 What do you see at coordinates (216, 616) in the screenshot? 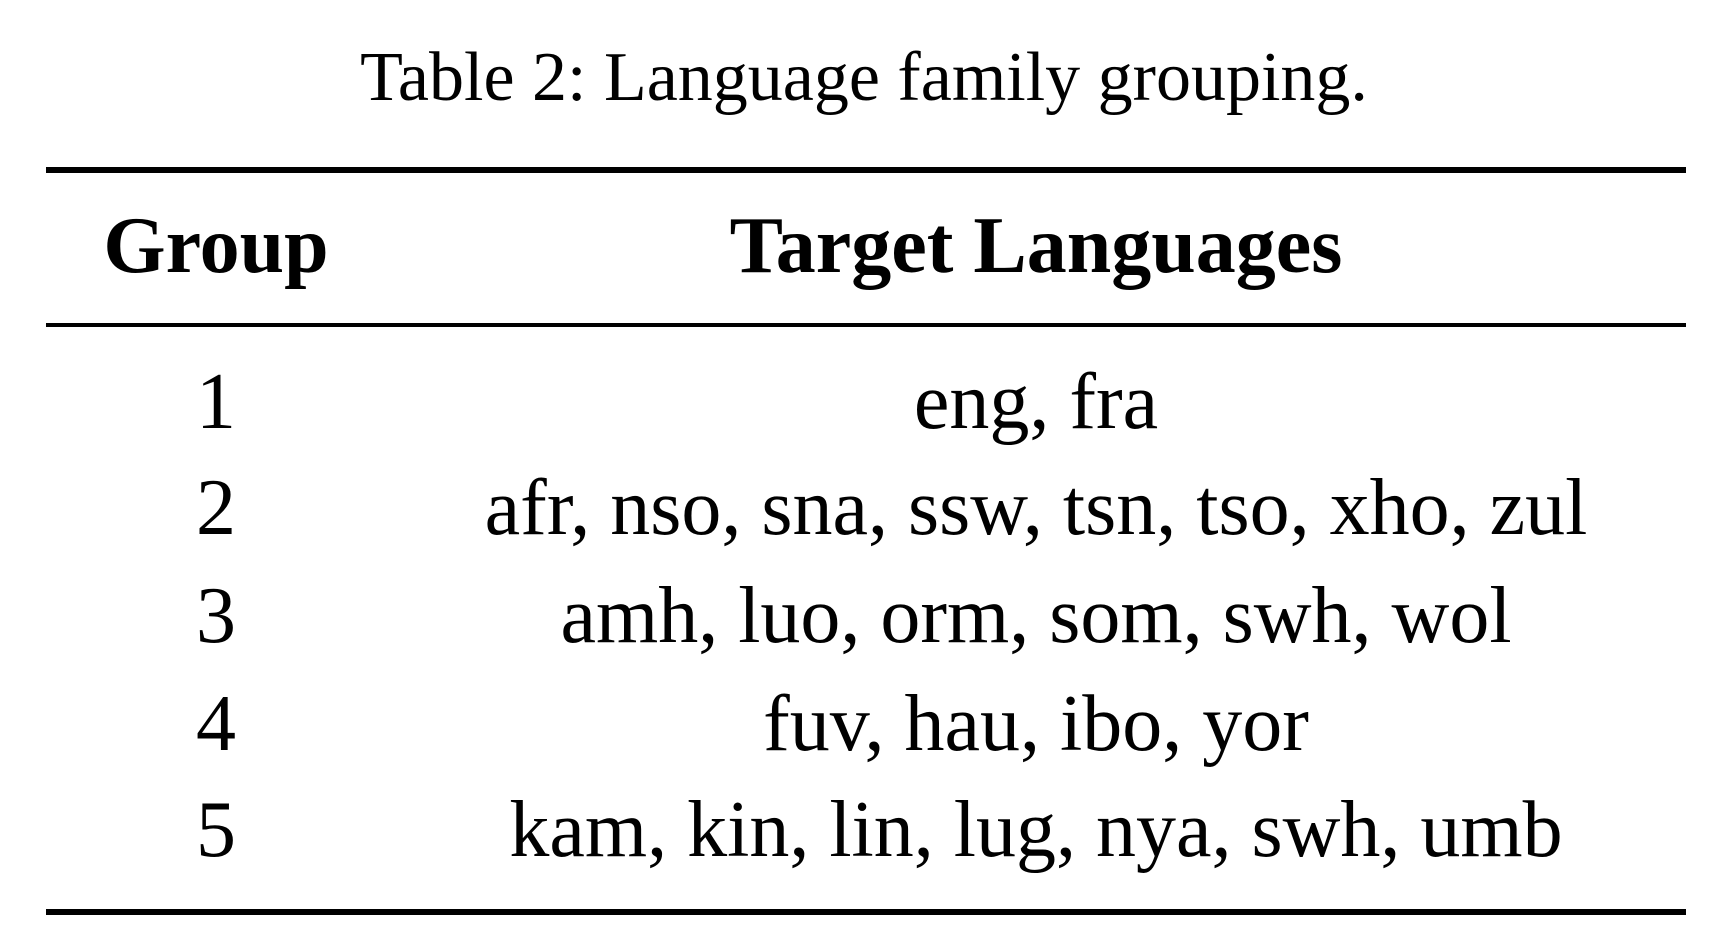
I see `table-cell-group: 3` at bounding box center [216, 616].